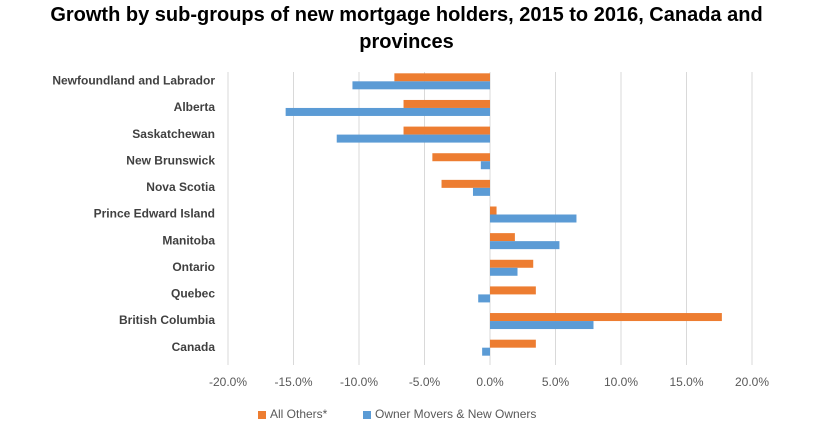 The height and width of the screenshot is (426, 813). I want to click on x-tick-label: 20.0%, so click(752, 382).